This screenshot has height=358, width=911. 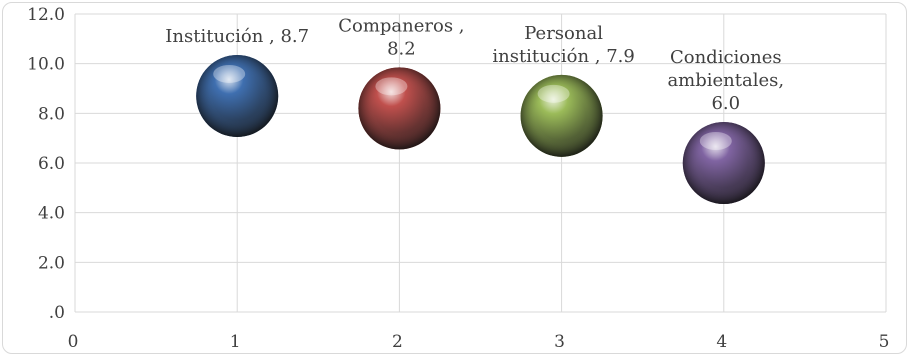 I want to click on data-label-line: Institución , 8.7, so click(x=237, y=36).